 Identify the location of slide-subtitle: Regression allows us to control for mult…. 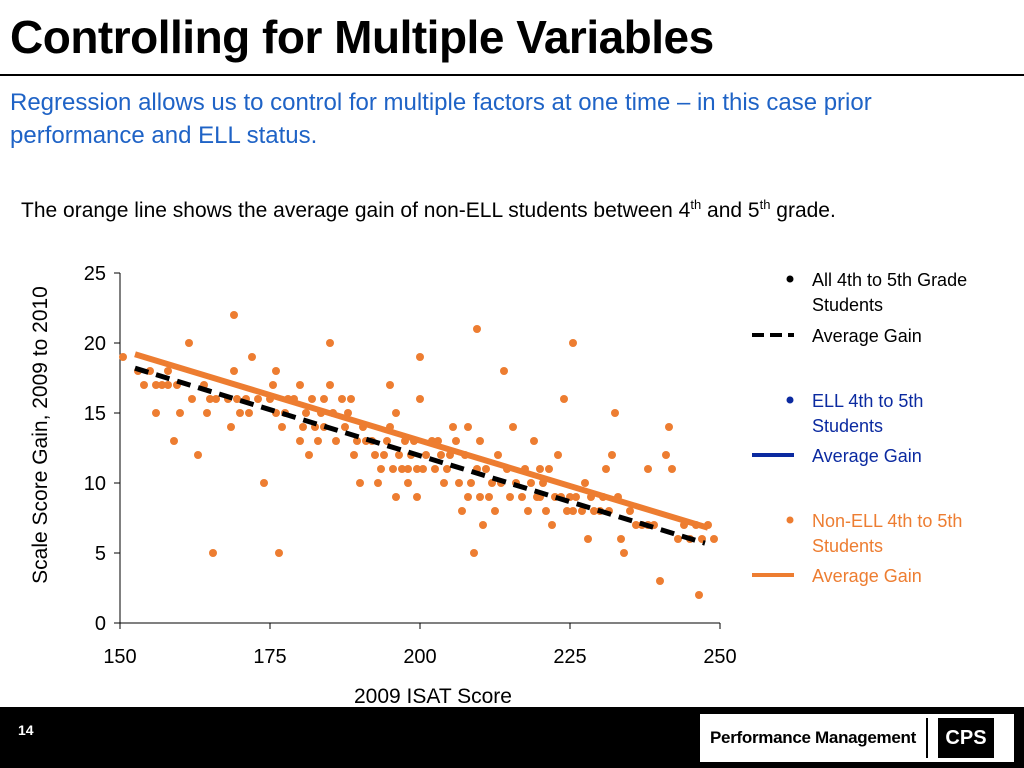
(441, 119).